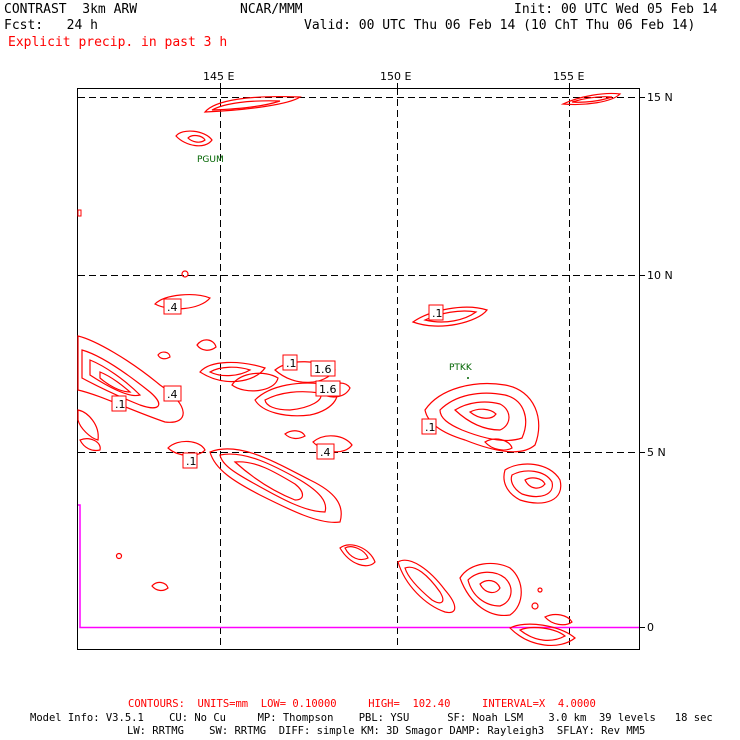 The image size is (740, 740). Describe the element at coordinates (461, 368) in the screenshot. I see `station-ptkk: PTKK` at that location.